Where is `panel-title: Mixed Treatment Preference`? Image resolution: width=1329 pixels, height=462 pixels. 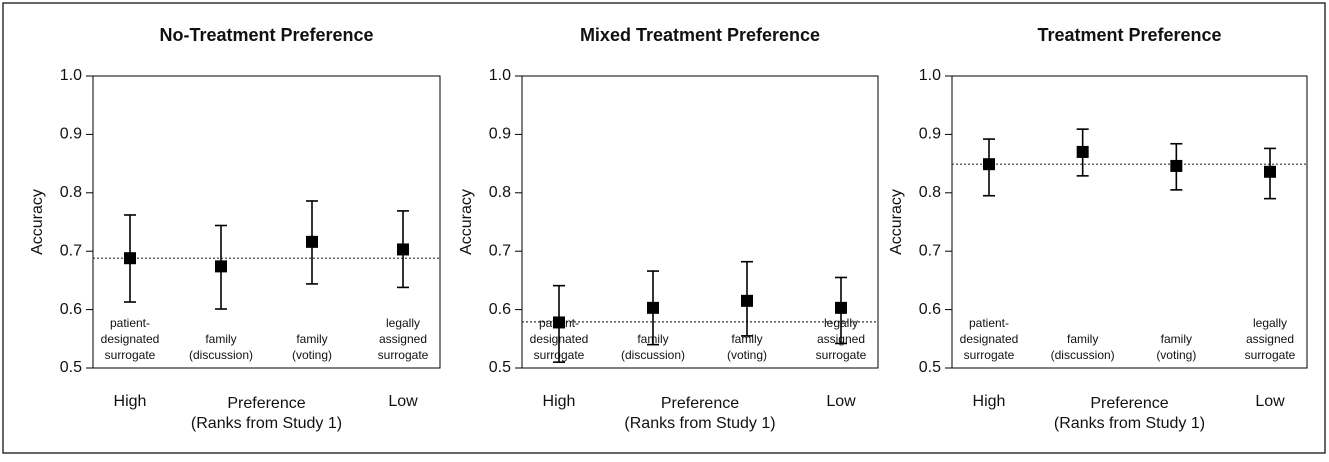 panel-title: Mixed Treatment Preference is located at coordinates (700, 35).